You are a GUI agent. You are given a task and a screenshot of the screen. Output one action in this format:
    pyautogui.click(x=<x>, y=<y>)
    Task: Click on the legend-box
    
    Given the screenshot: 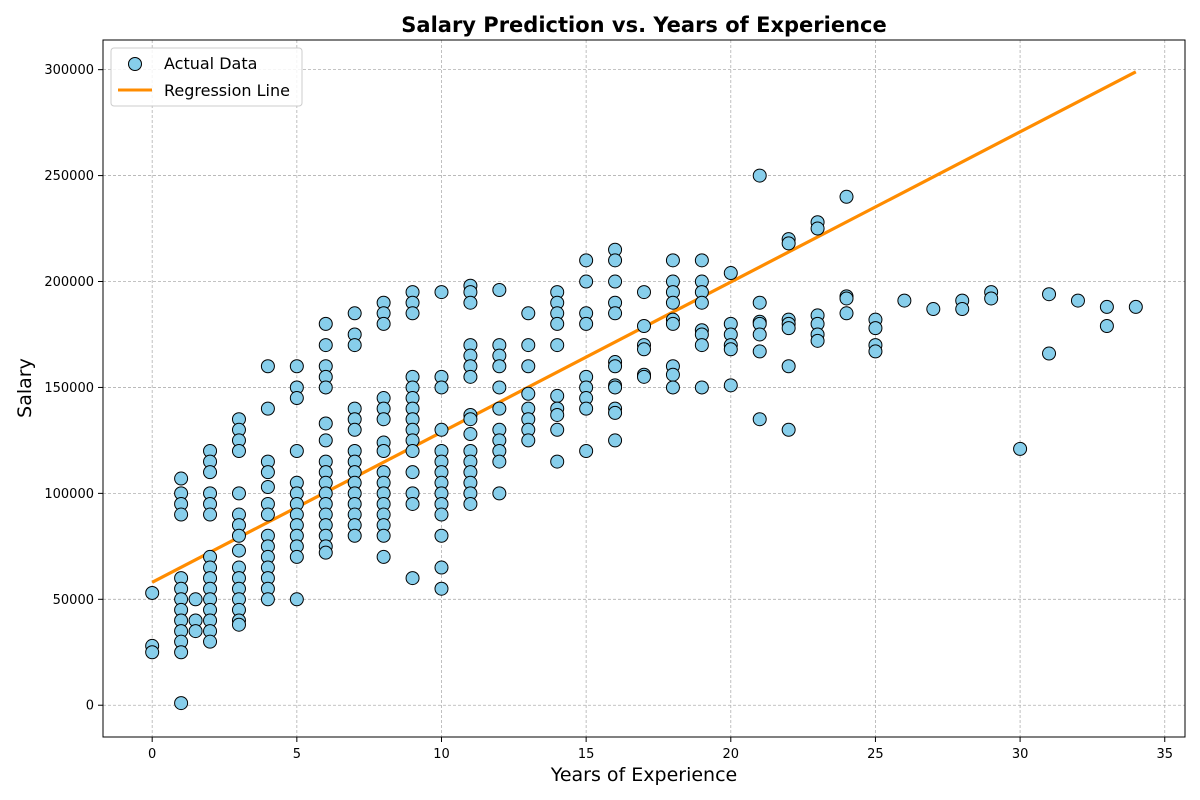 What is the action you would take?
    pyautogui.click(x=206, y=77)
    